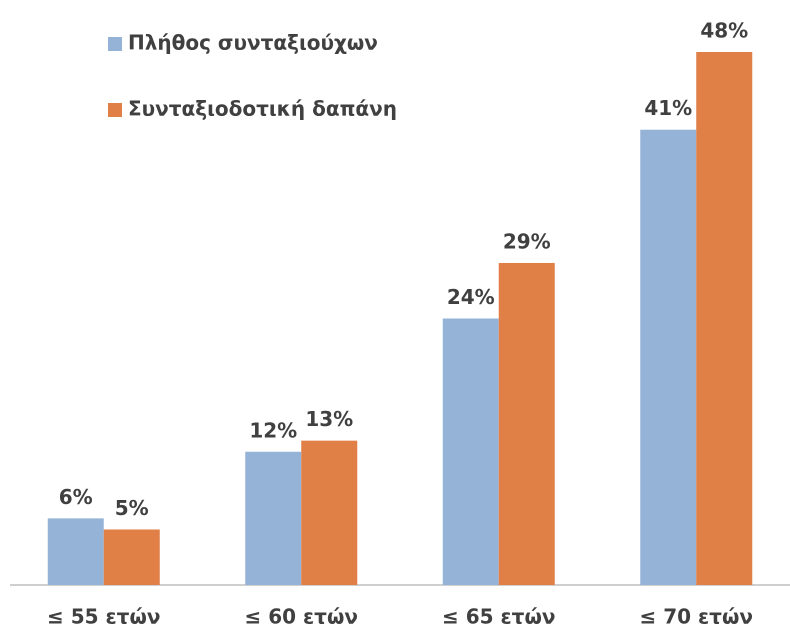 The height and width of the screenshot is (639, 790). I want to click on data-label: 12%, so click(273, 430).